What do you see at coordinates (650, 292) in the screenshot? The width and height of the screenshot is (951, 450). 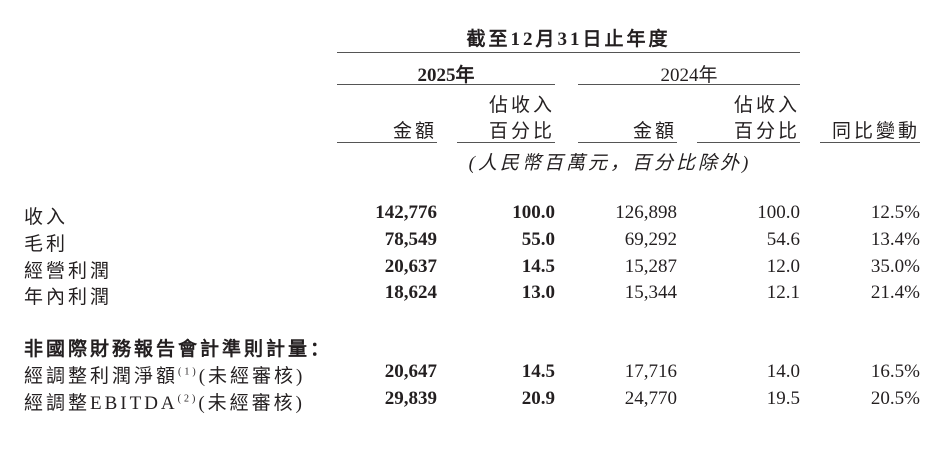 I see `amount-2024: 15,344` at bounding box center [650, 292].